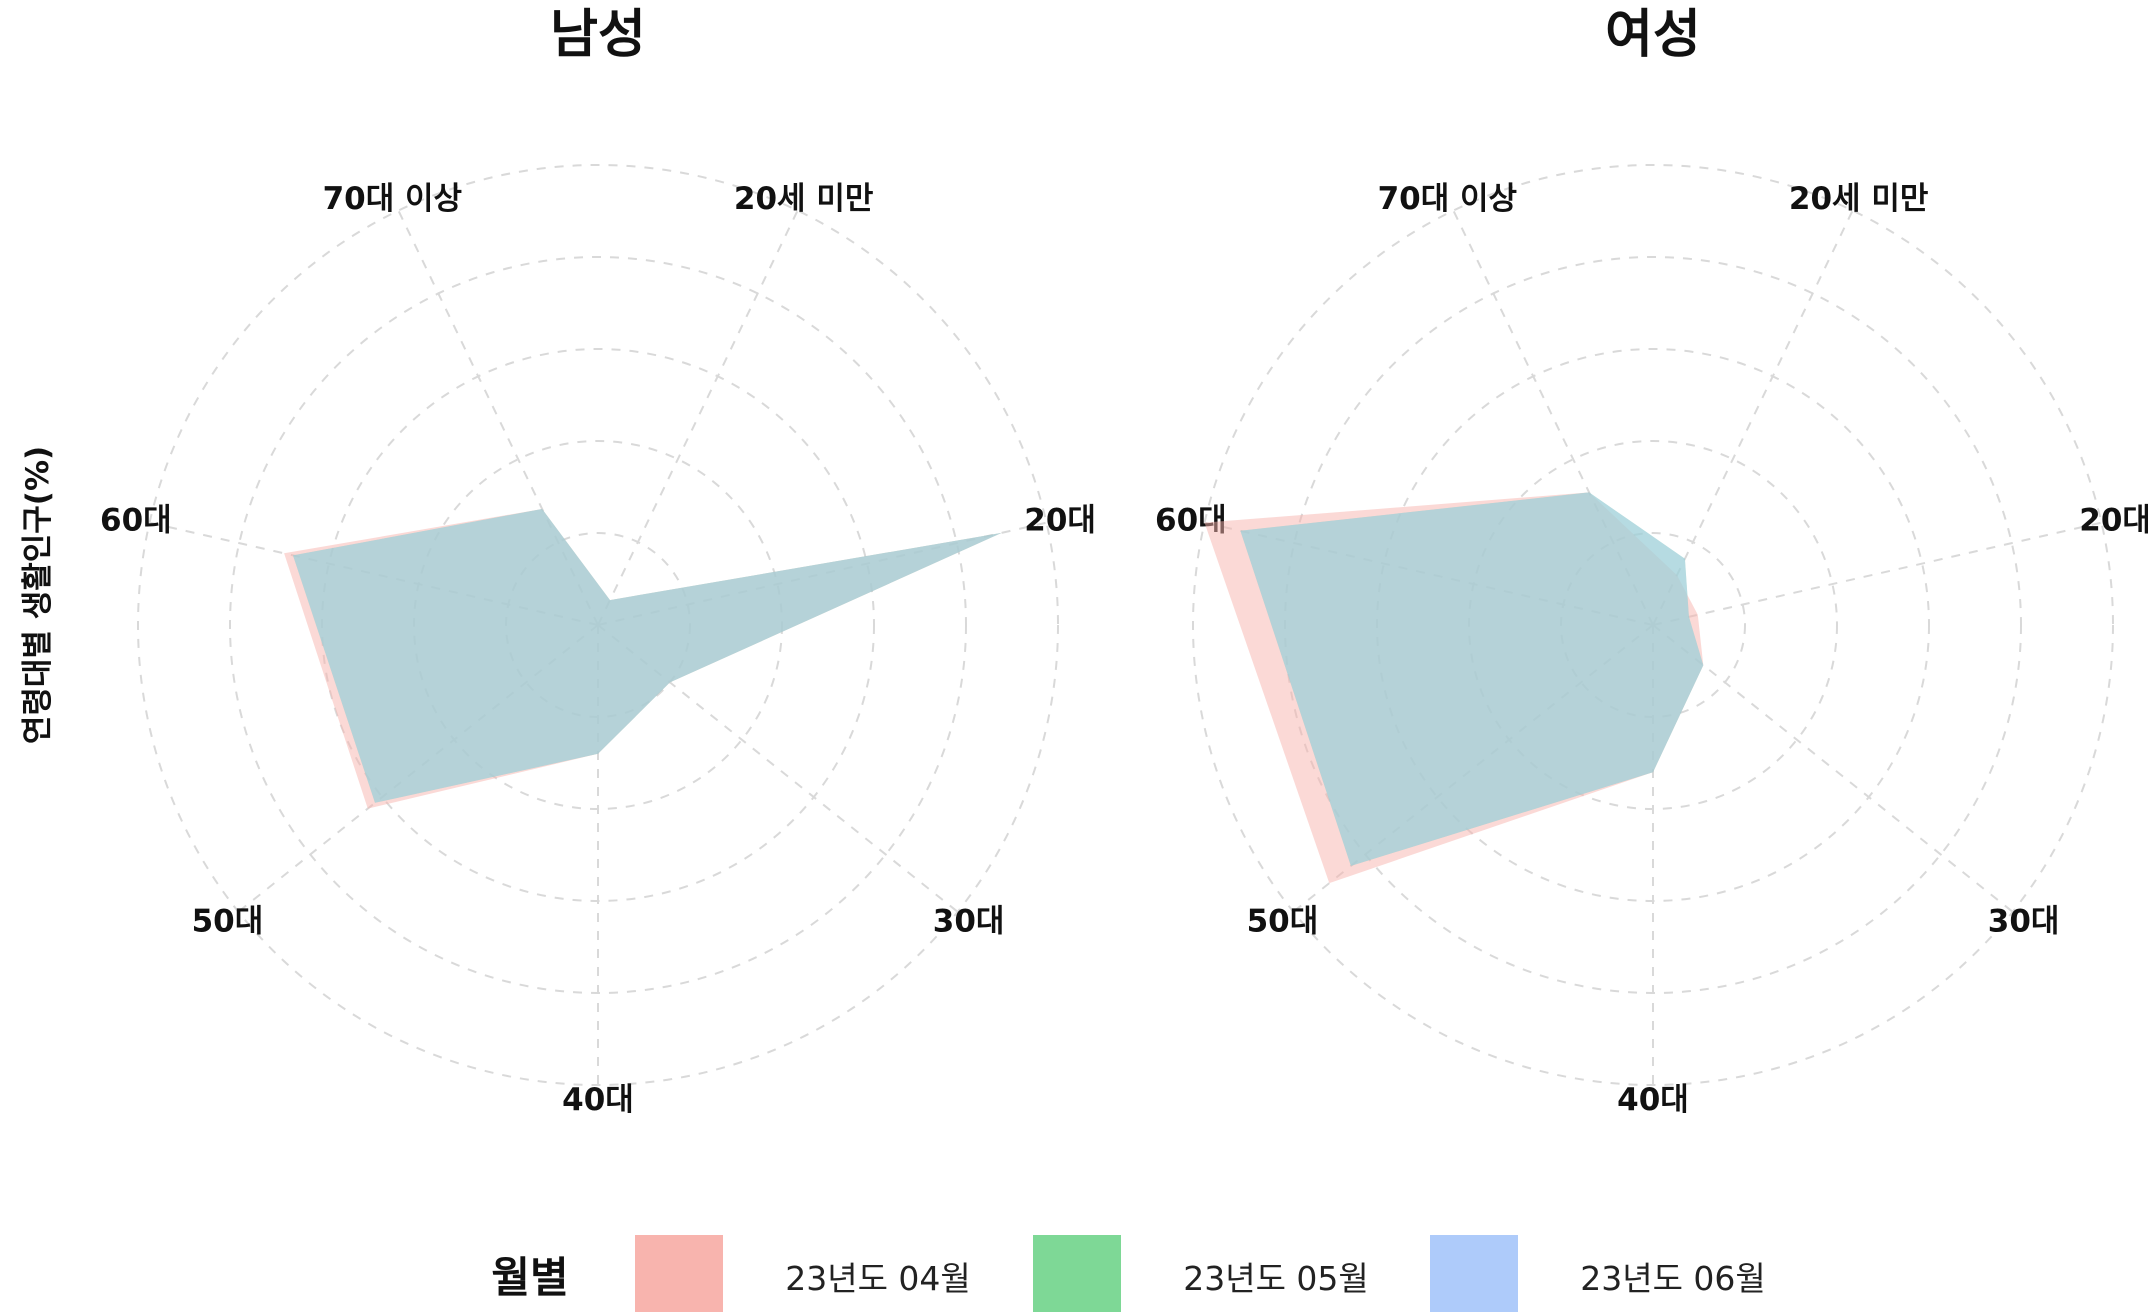  What do you see at coordinates (1673, 1278) in the screenshot?
I see `legend-label: 23년도 06월` at bounding box center [1673, 1278].